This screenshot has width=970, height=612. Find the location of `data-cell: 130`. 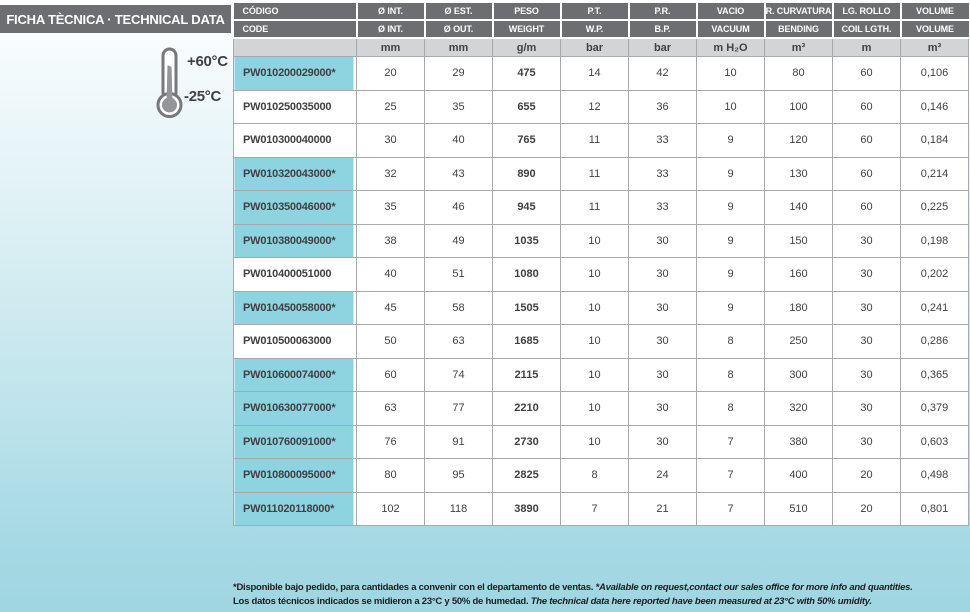

data-cell: 130 is located at coordinates (798, 173).